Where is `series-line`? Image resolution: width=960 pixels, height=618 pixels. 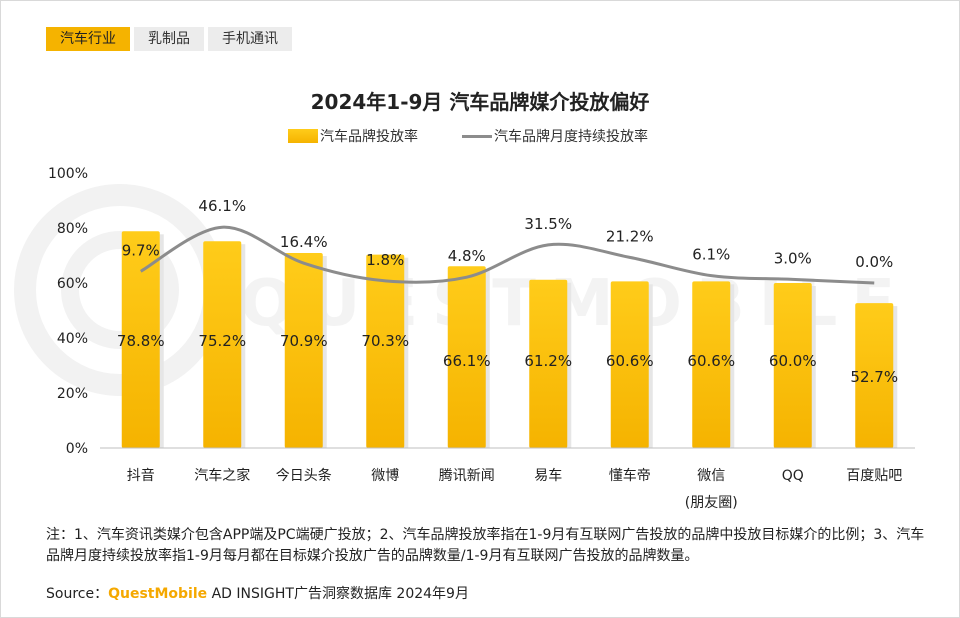 series-line is located at coordinates (507, 255).